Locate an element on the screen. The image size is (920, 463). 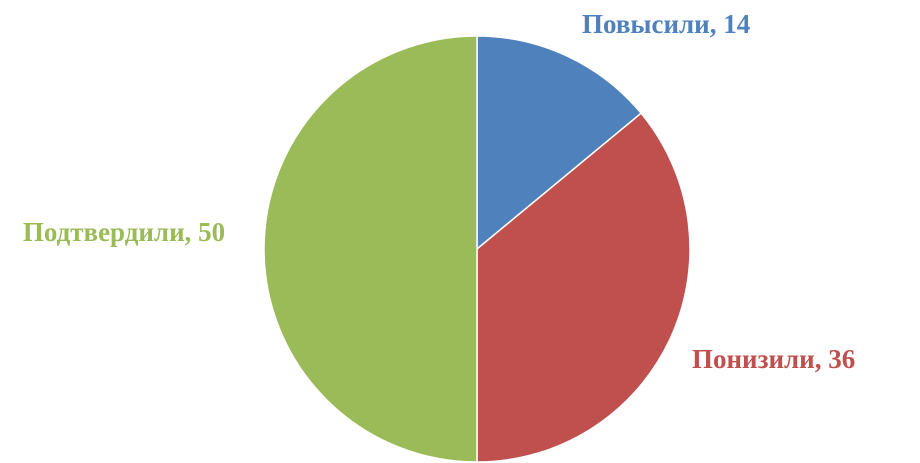
slice-label-value: 14 is located at coordinates (737, 24).